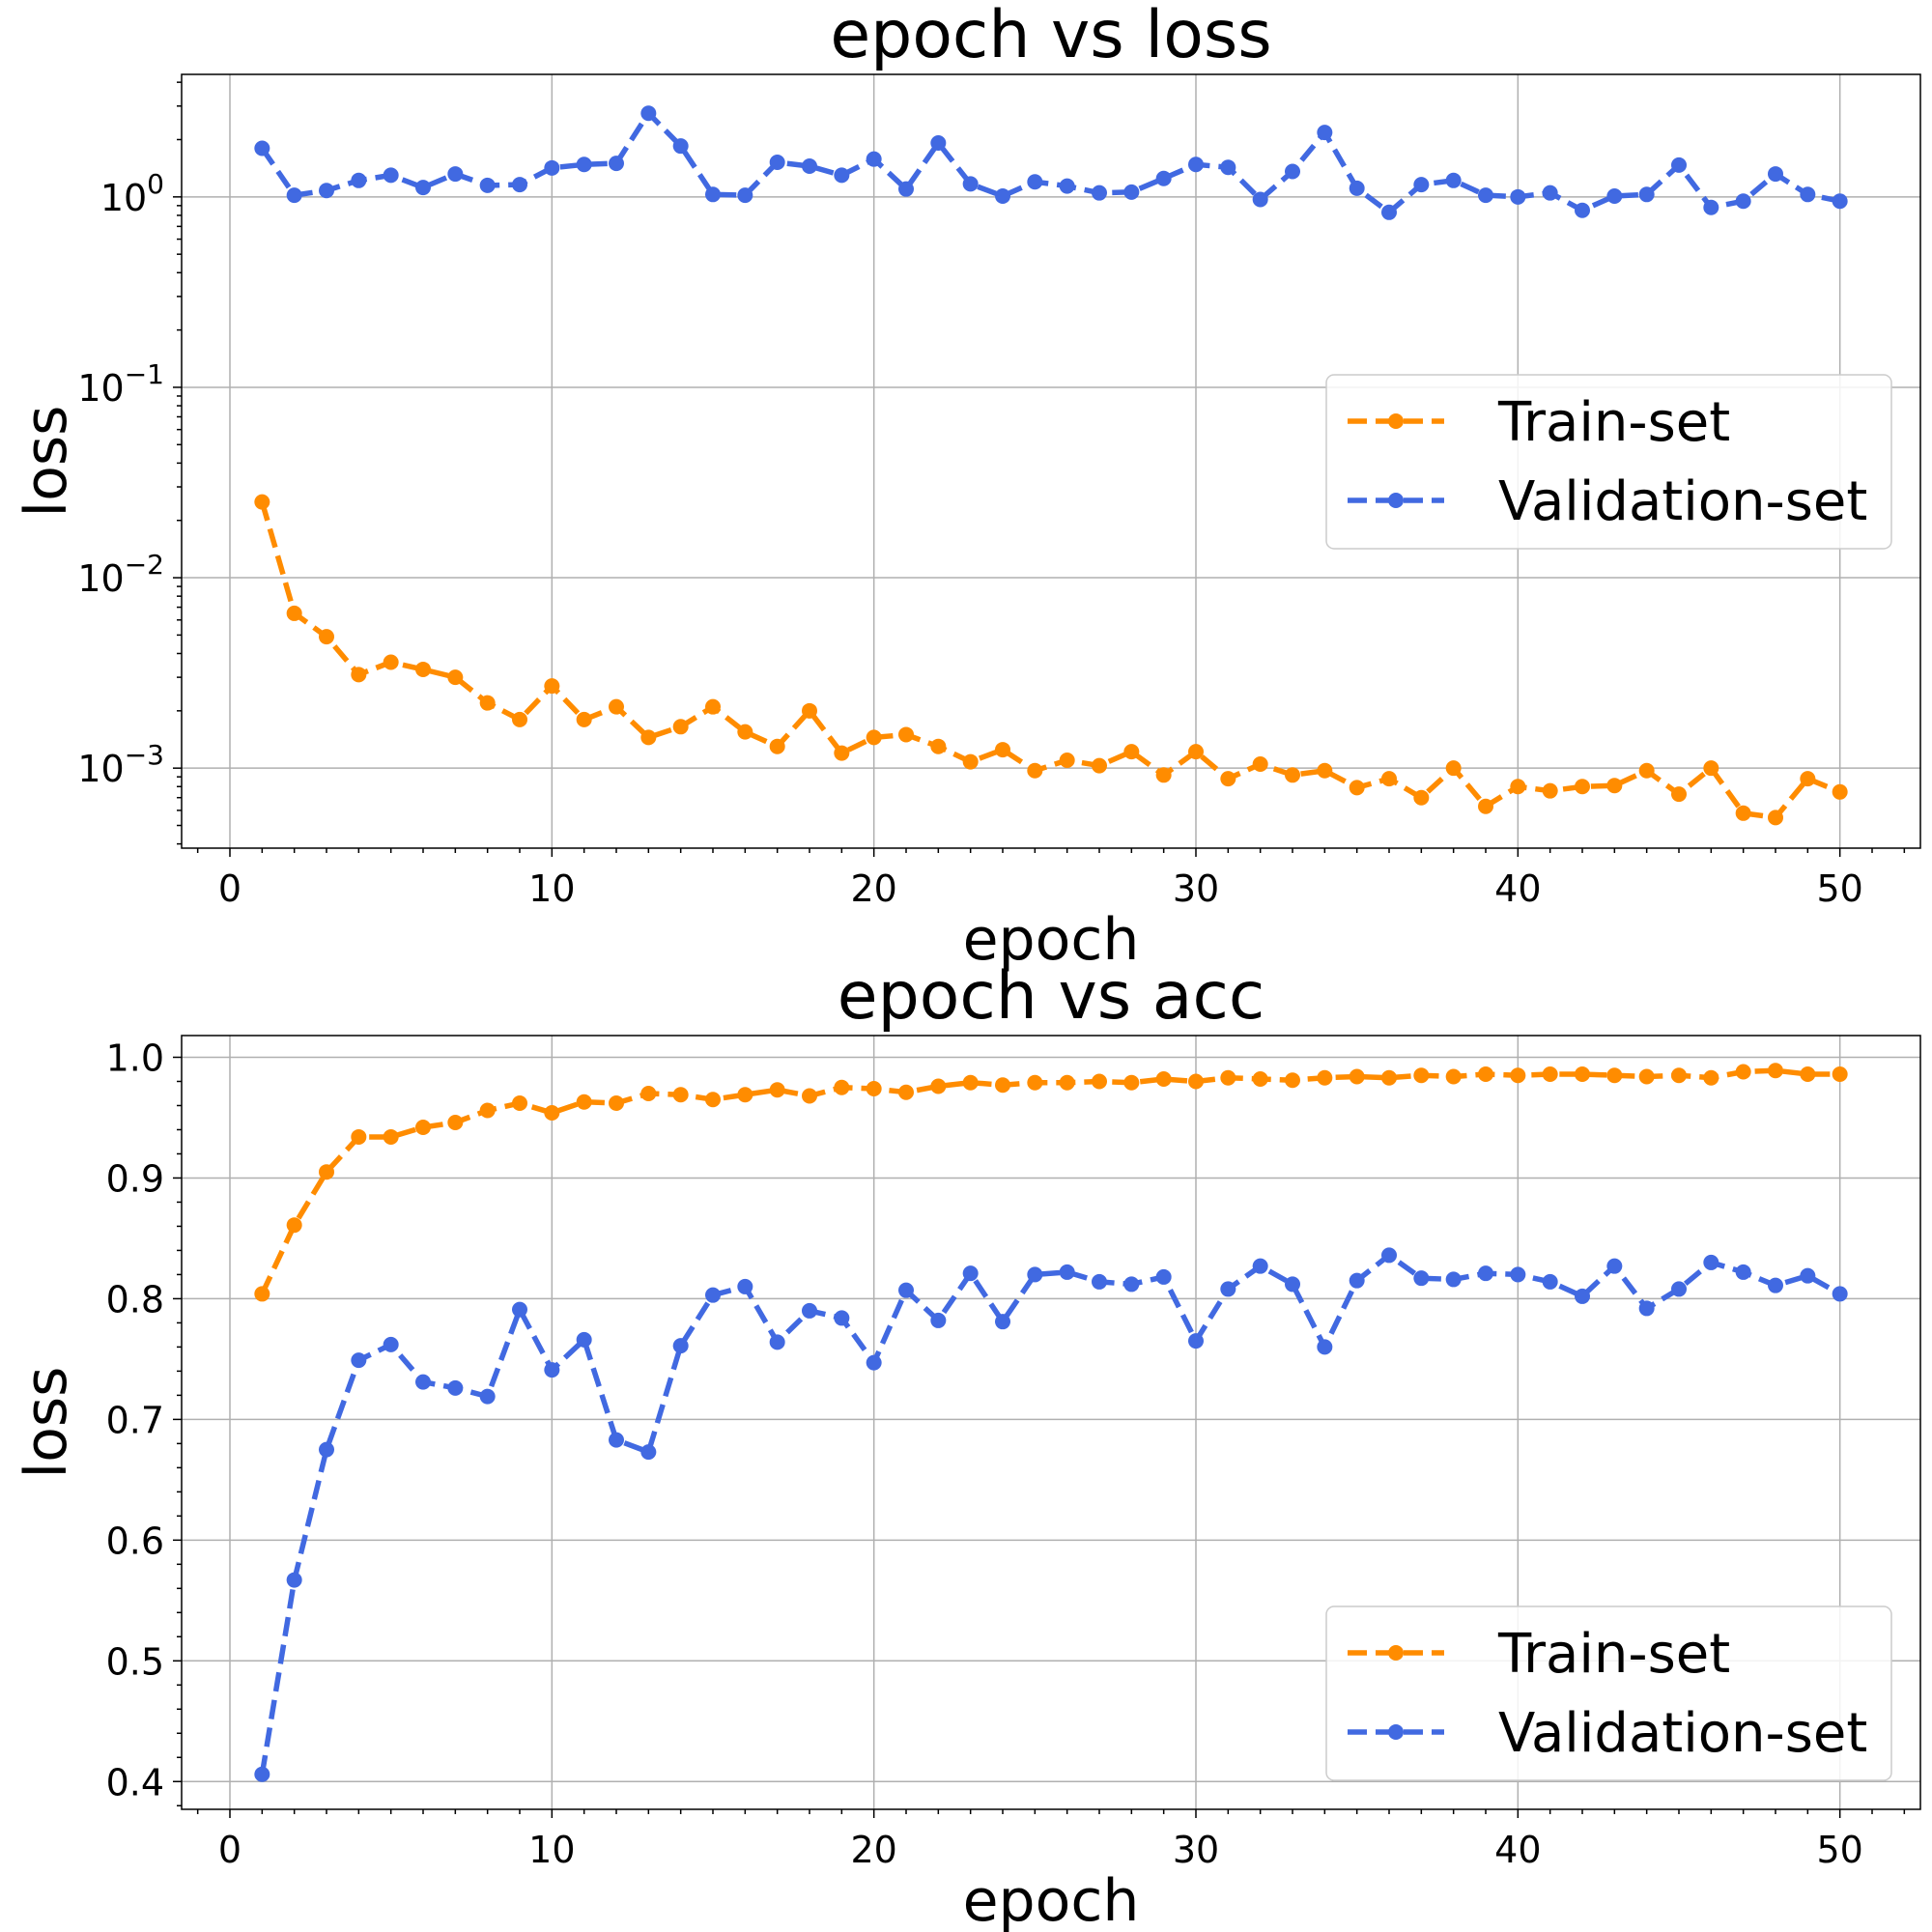  What do you see at coordinates (1613, 422) in the screenshot?
I see `legend-label: Train-set` at bounding box center [1613, 422].